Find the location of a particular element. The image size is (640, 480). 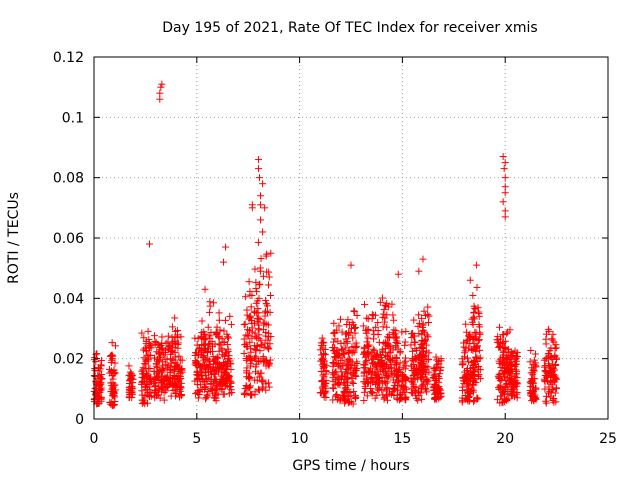

x-tick-label: 25 is located at coordinates (608, 439).